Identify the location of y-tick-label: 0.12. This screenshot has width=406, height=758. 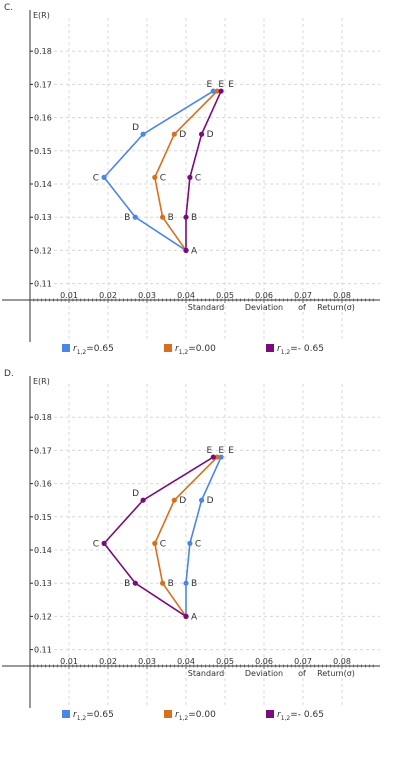
(43, 616).